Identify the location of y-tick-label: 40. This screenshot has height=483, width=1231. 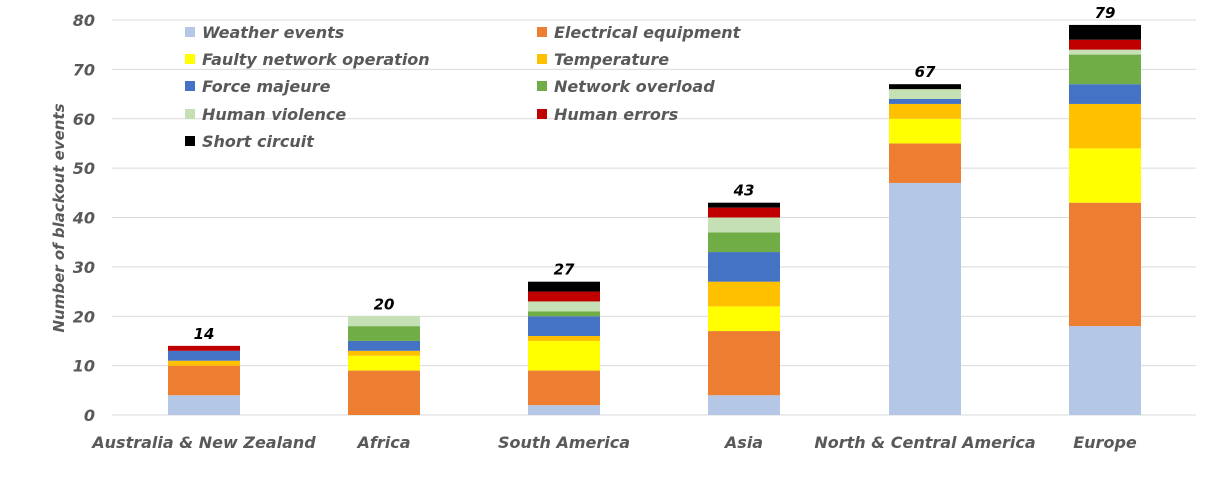
(83, 218).